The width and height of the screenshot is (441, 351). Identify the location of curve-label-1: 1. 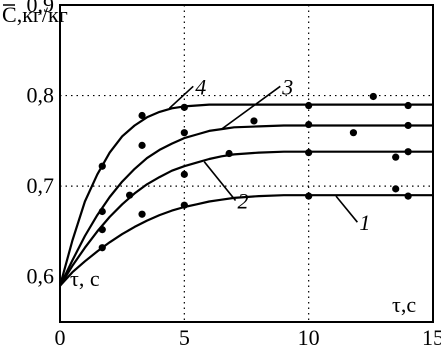
(364, 222).